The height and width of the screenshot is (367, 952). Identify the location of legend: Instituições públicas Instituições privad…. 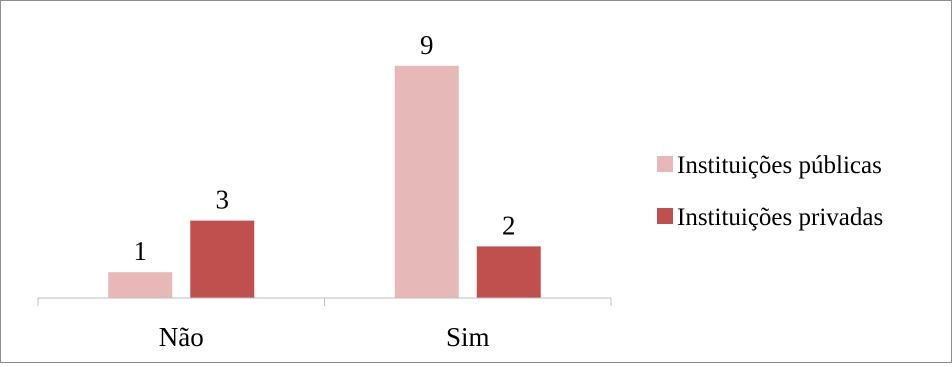
(770, 191).